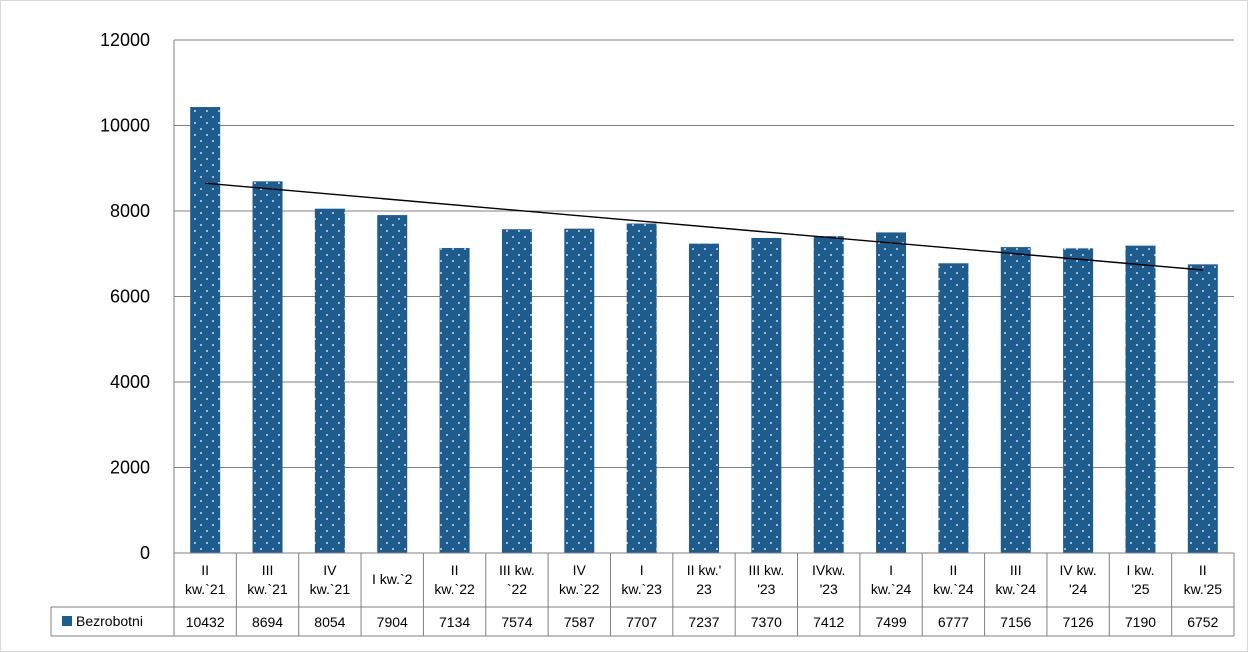 The height and width of the screenshot is (652, 1248). What do you see at coordinates (890, 622) in the screenshot?
I see `data-table-value: 7499` at bounding box center [890, 622].